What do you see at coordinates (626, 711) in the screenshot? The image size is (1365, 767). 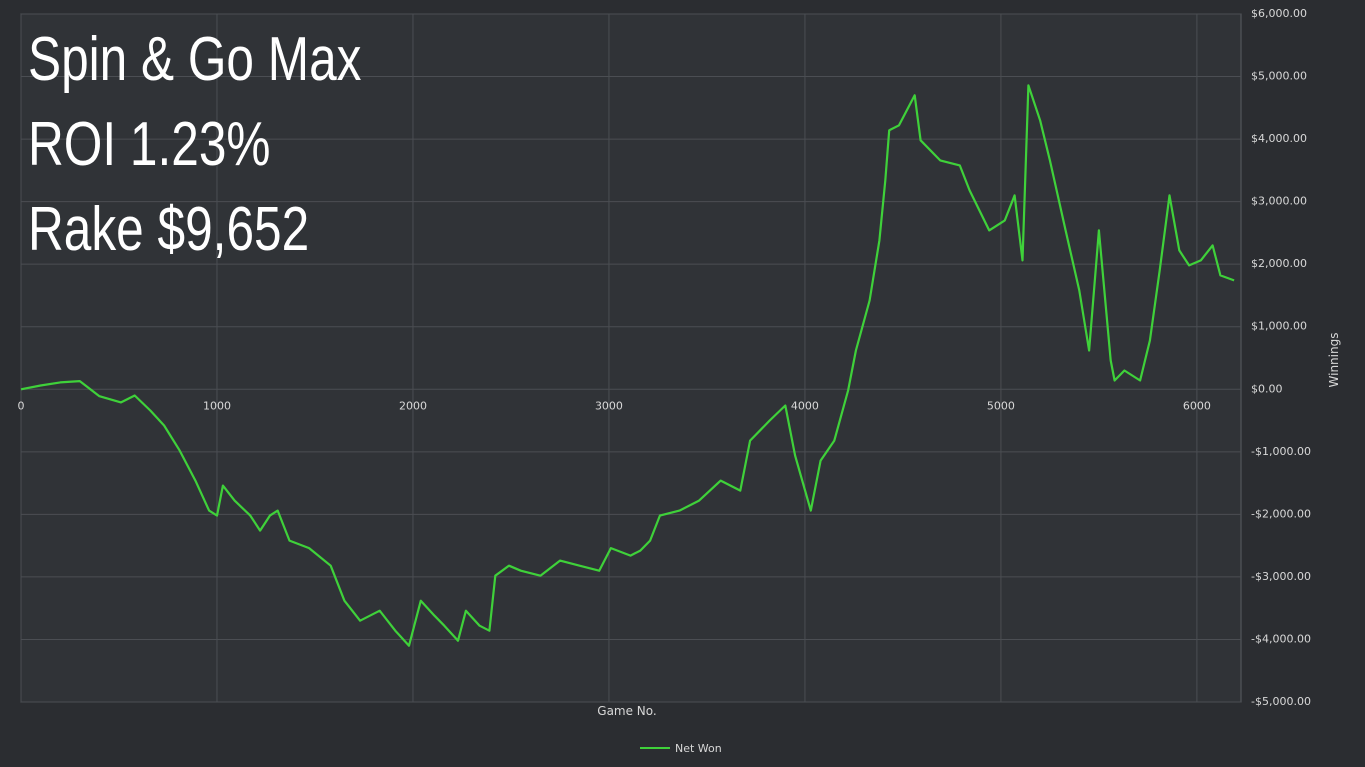 I see `x-axis-label: Game No.` at bounding box center [626, 711].